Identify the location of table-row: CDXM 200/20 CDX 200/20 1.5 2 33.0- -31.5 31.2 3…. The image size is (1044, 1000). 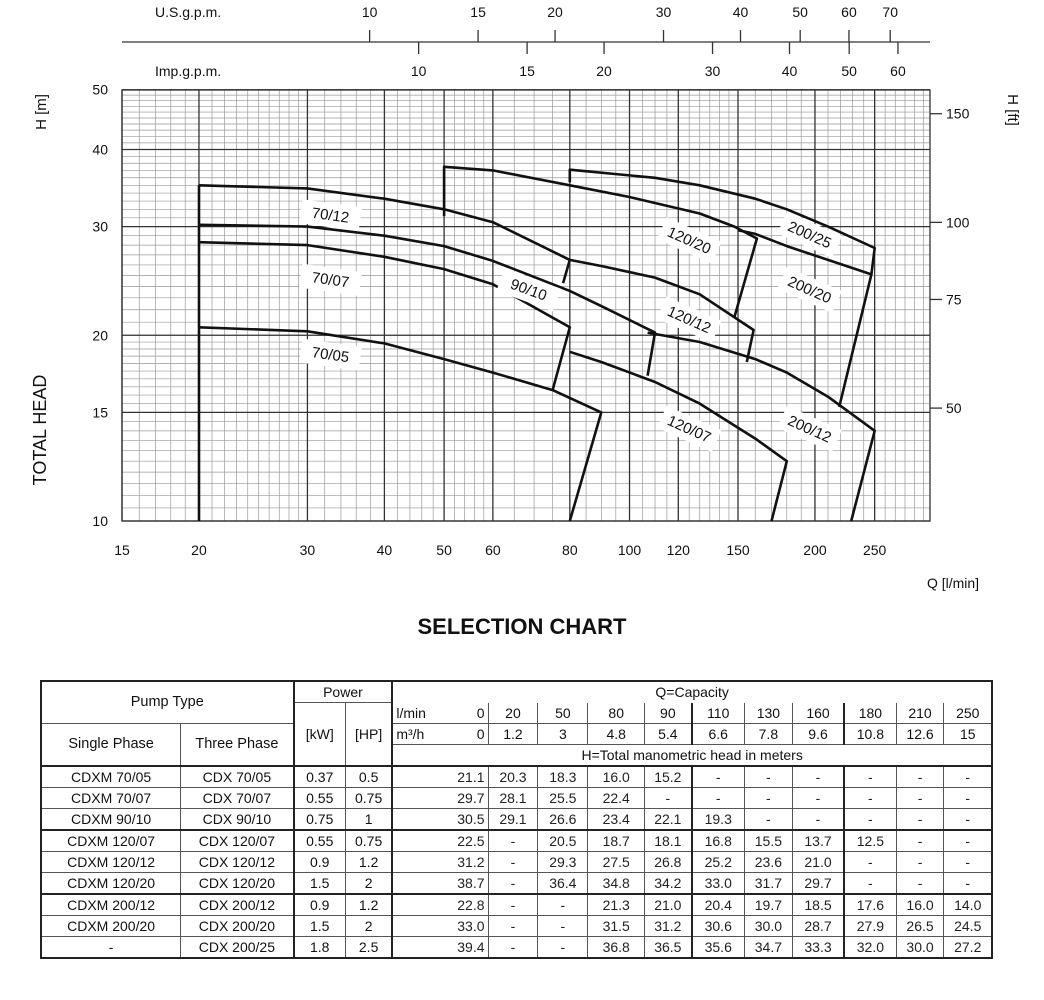
(516, 925).